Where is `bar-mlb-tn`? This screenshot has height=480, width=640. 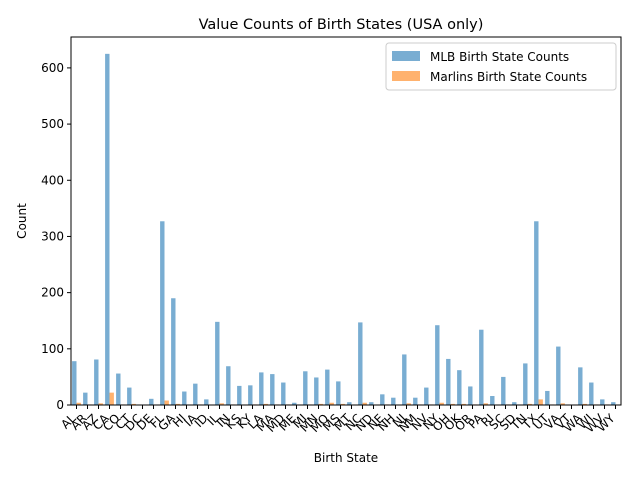 bar-mlb-tn is located at coordinates (525, 384).